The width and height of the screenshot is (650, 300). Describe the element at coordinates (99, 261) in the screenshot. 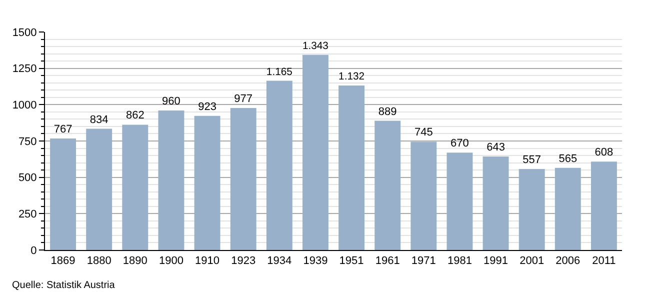

I see `x-tick-label: 1880` at that location.